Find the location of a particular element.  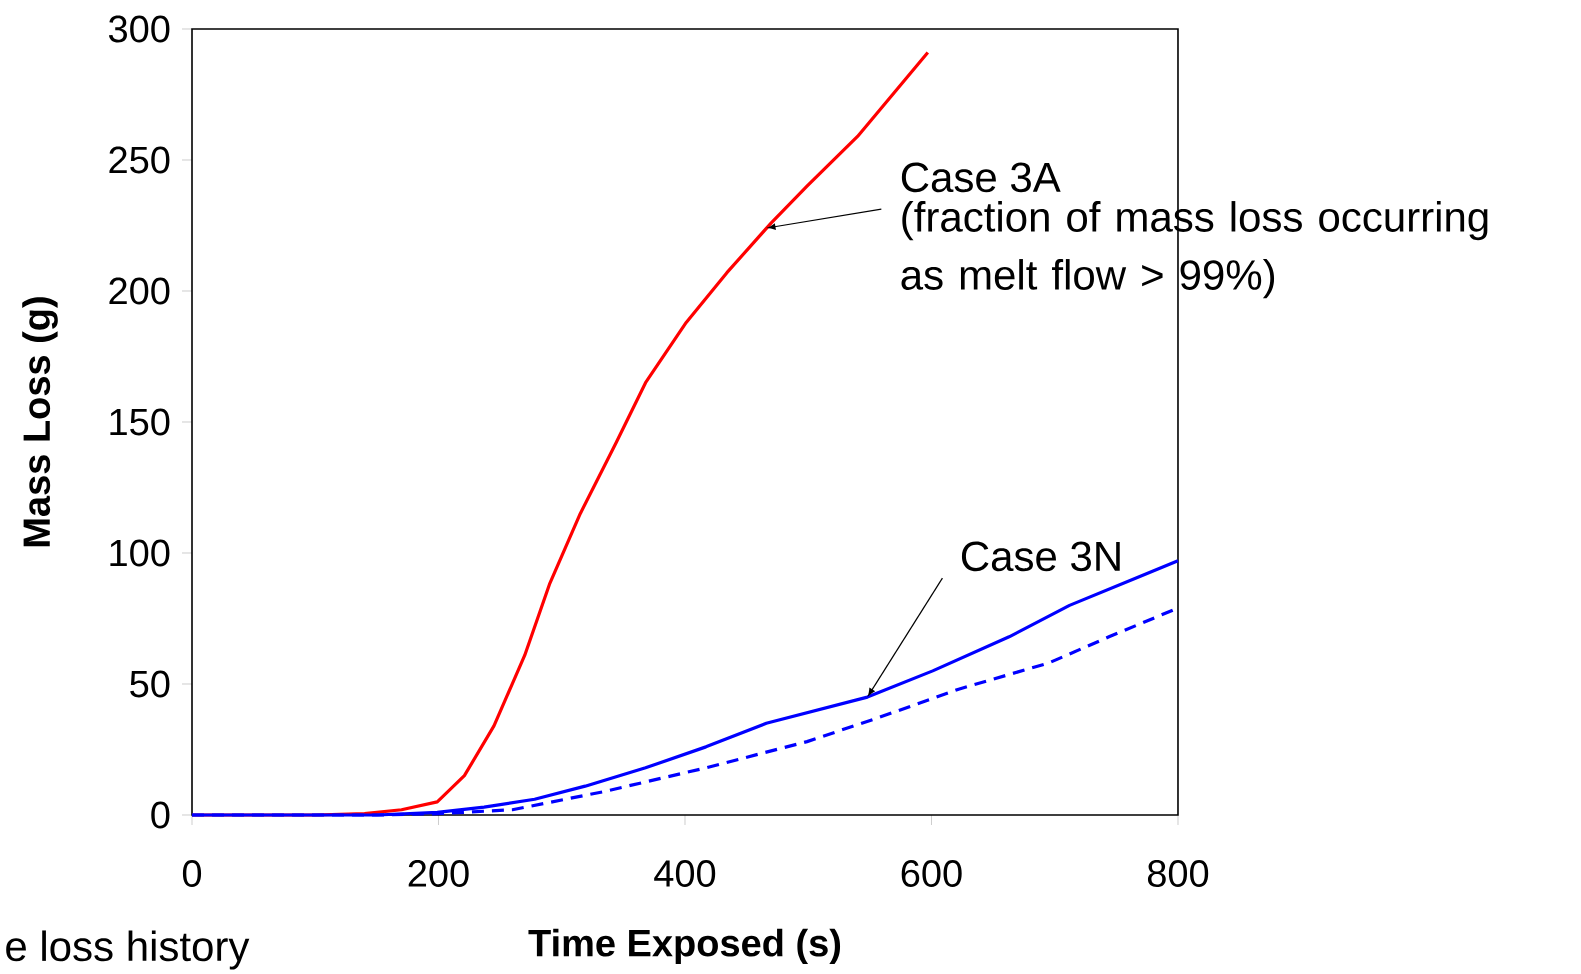

x-tick-label: 800 is located at coordinates (1178, 873).